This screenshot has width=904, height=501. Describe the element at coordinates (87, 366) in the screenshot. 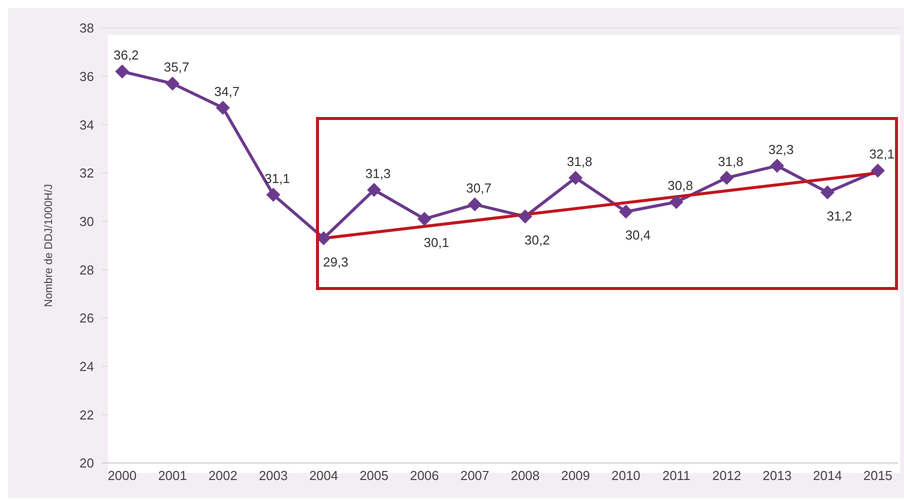

I see `y-tick-label: 24` at that location.